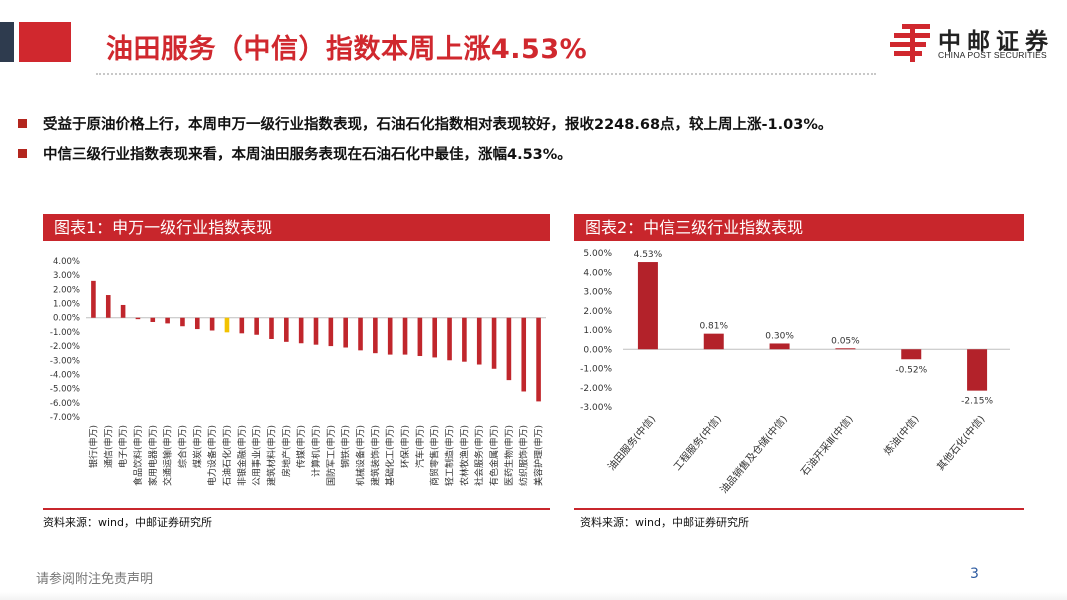 The width and height of the screenshot is (1067, 600). Describe the element at coordinates (182, 446) in the screenshot. I see `chart1-category-label: 综合(申万)` at that location.